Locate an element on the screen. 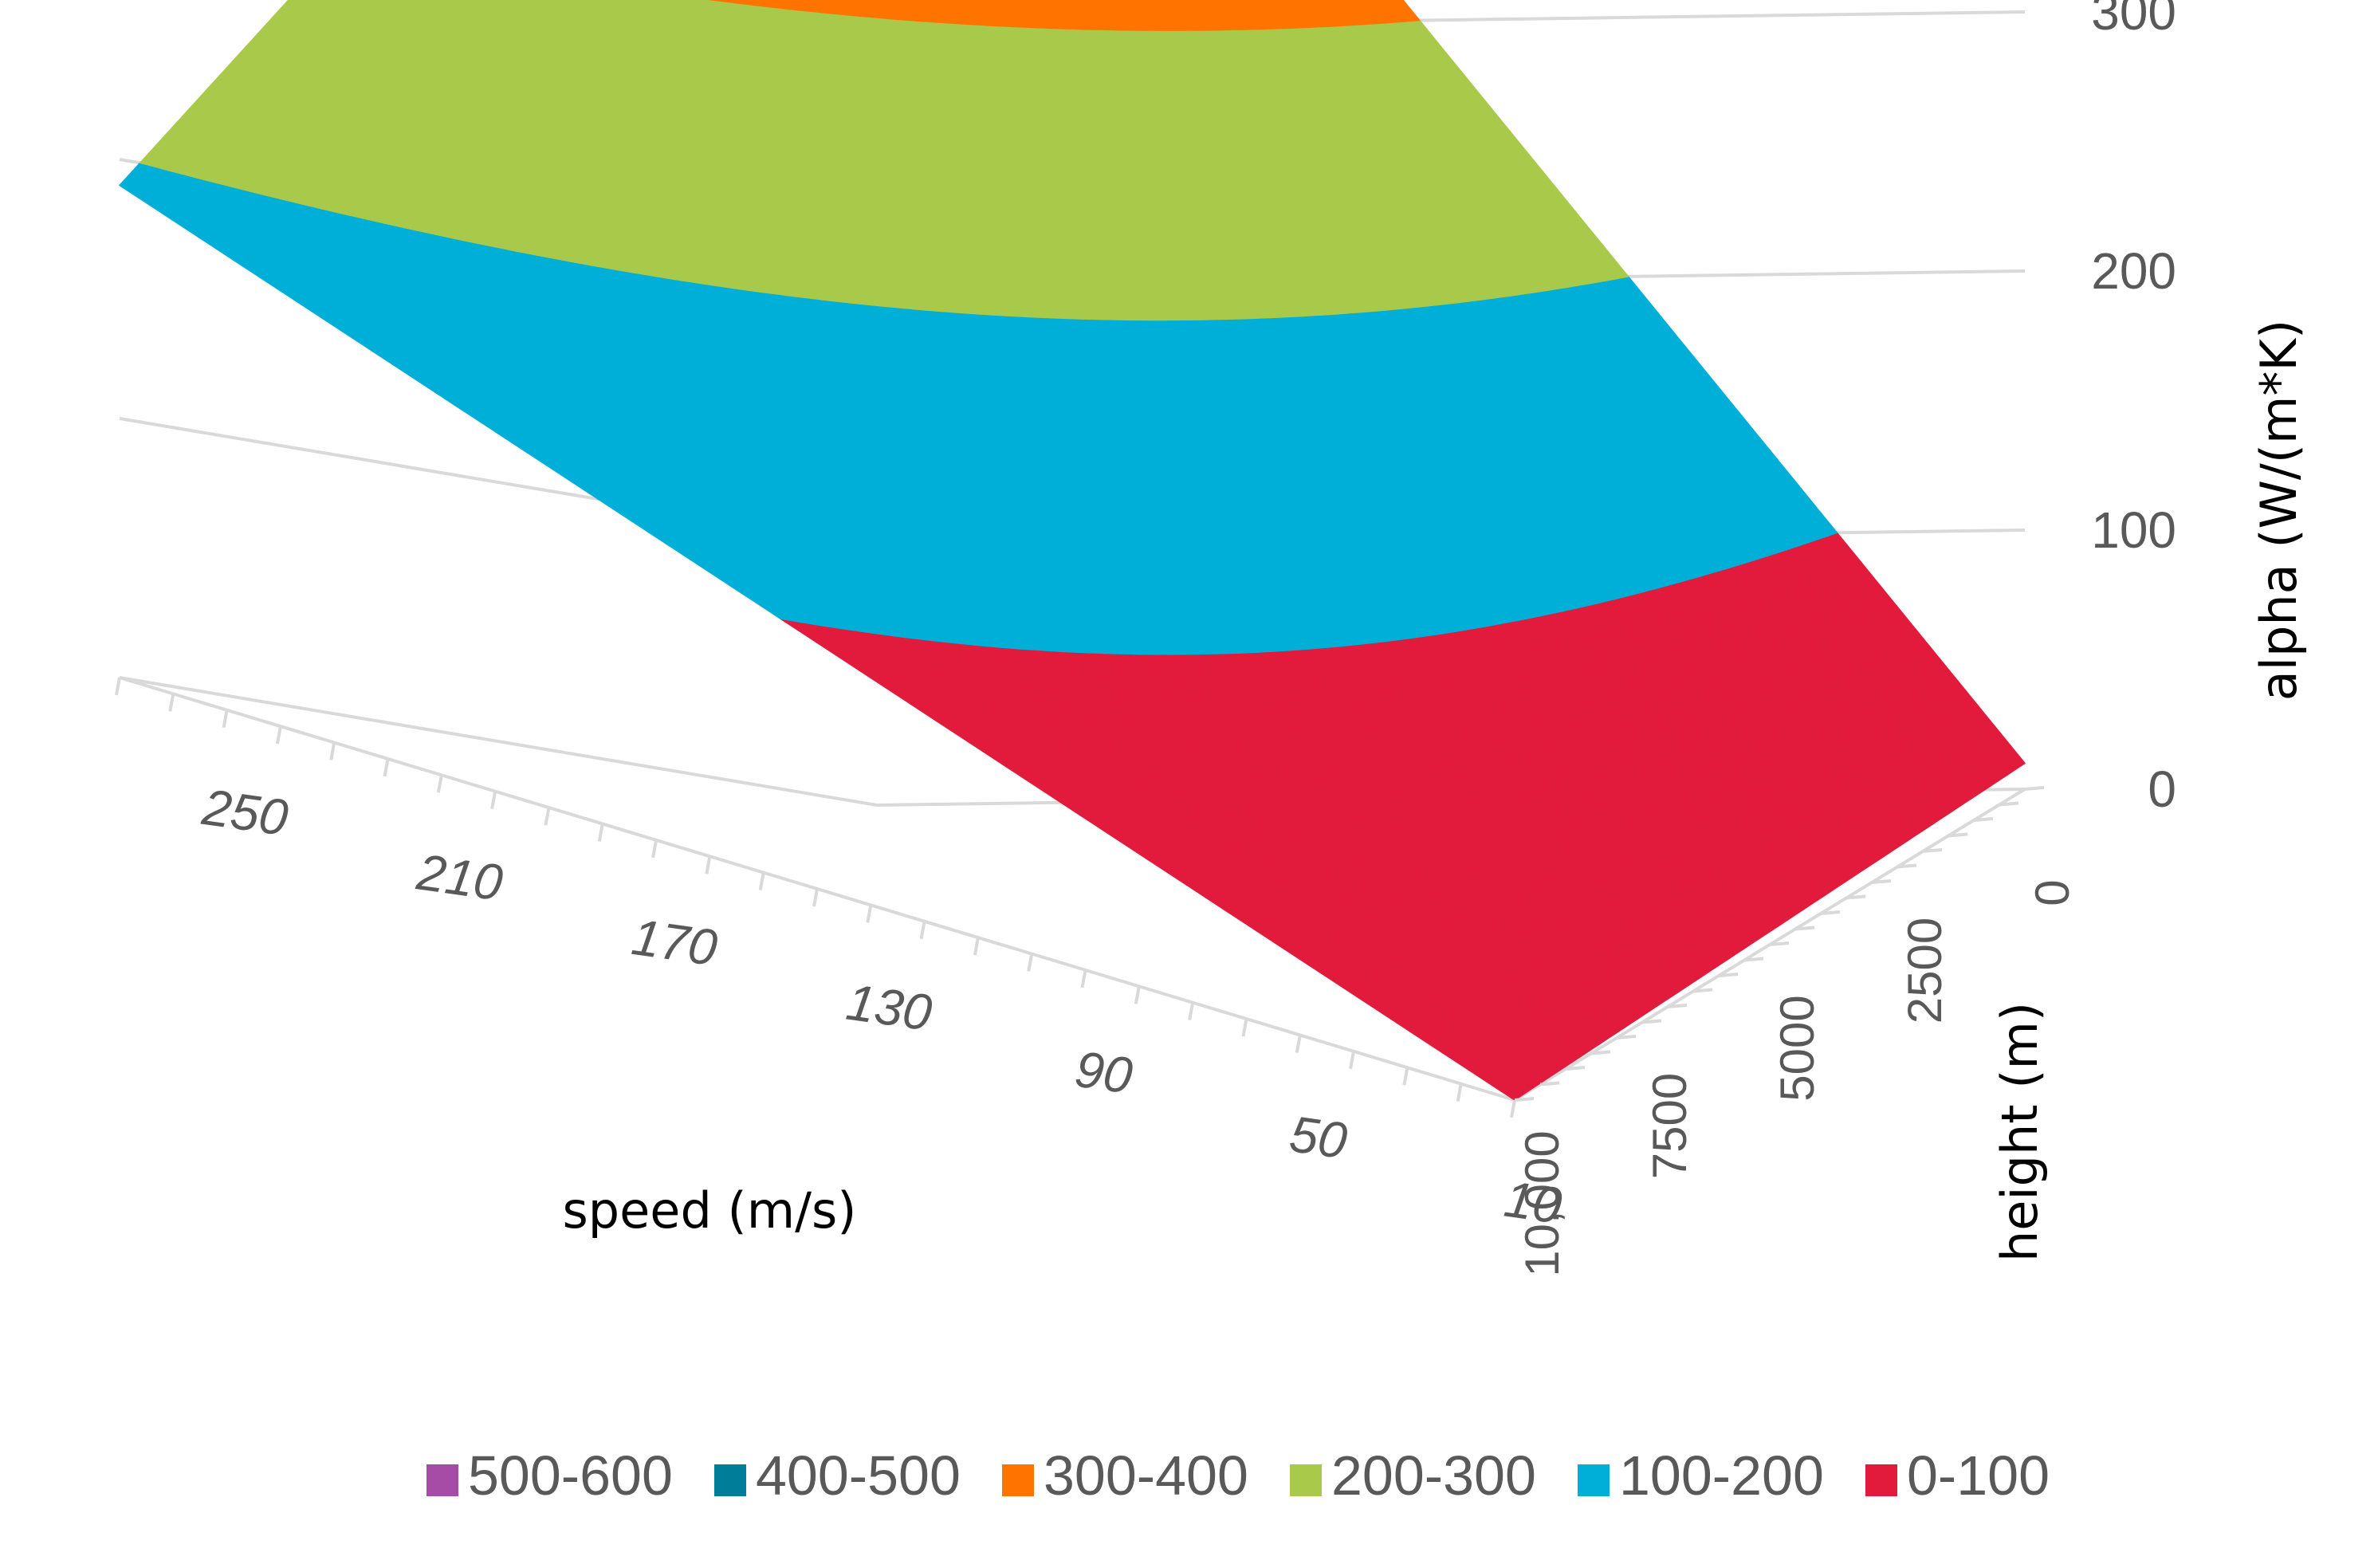 The height and width of the screenshot is (1568, 2378). height-tick-label: 0 is located at coordinates (2052, 892).